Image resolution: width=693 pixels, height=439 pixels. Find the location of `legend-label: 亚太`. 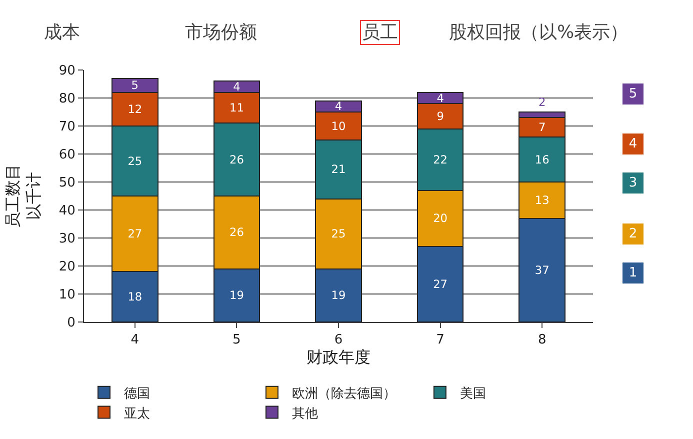

legend-label: 亚太 is located at coordinates (137, 414).